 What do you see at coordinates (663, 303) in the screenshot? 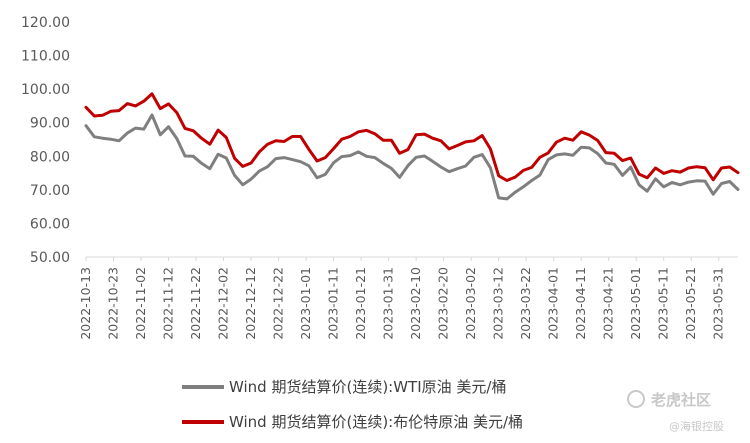
I see `x-tick-label: 2023-05-11` at bounding box center [663, 303].